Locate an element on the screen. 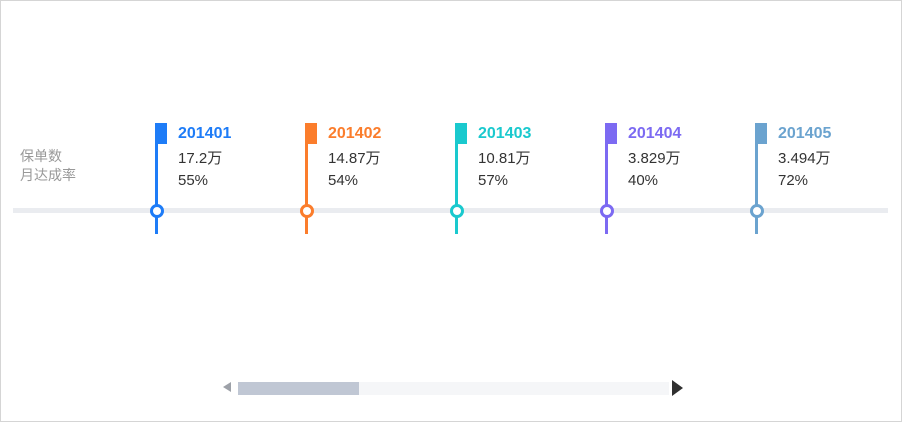 Image resolution: width=902 pixels, height=422 pixels. policy-count-value: 3.829万 is located at coordinates (654, 158).